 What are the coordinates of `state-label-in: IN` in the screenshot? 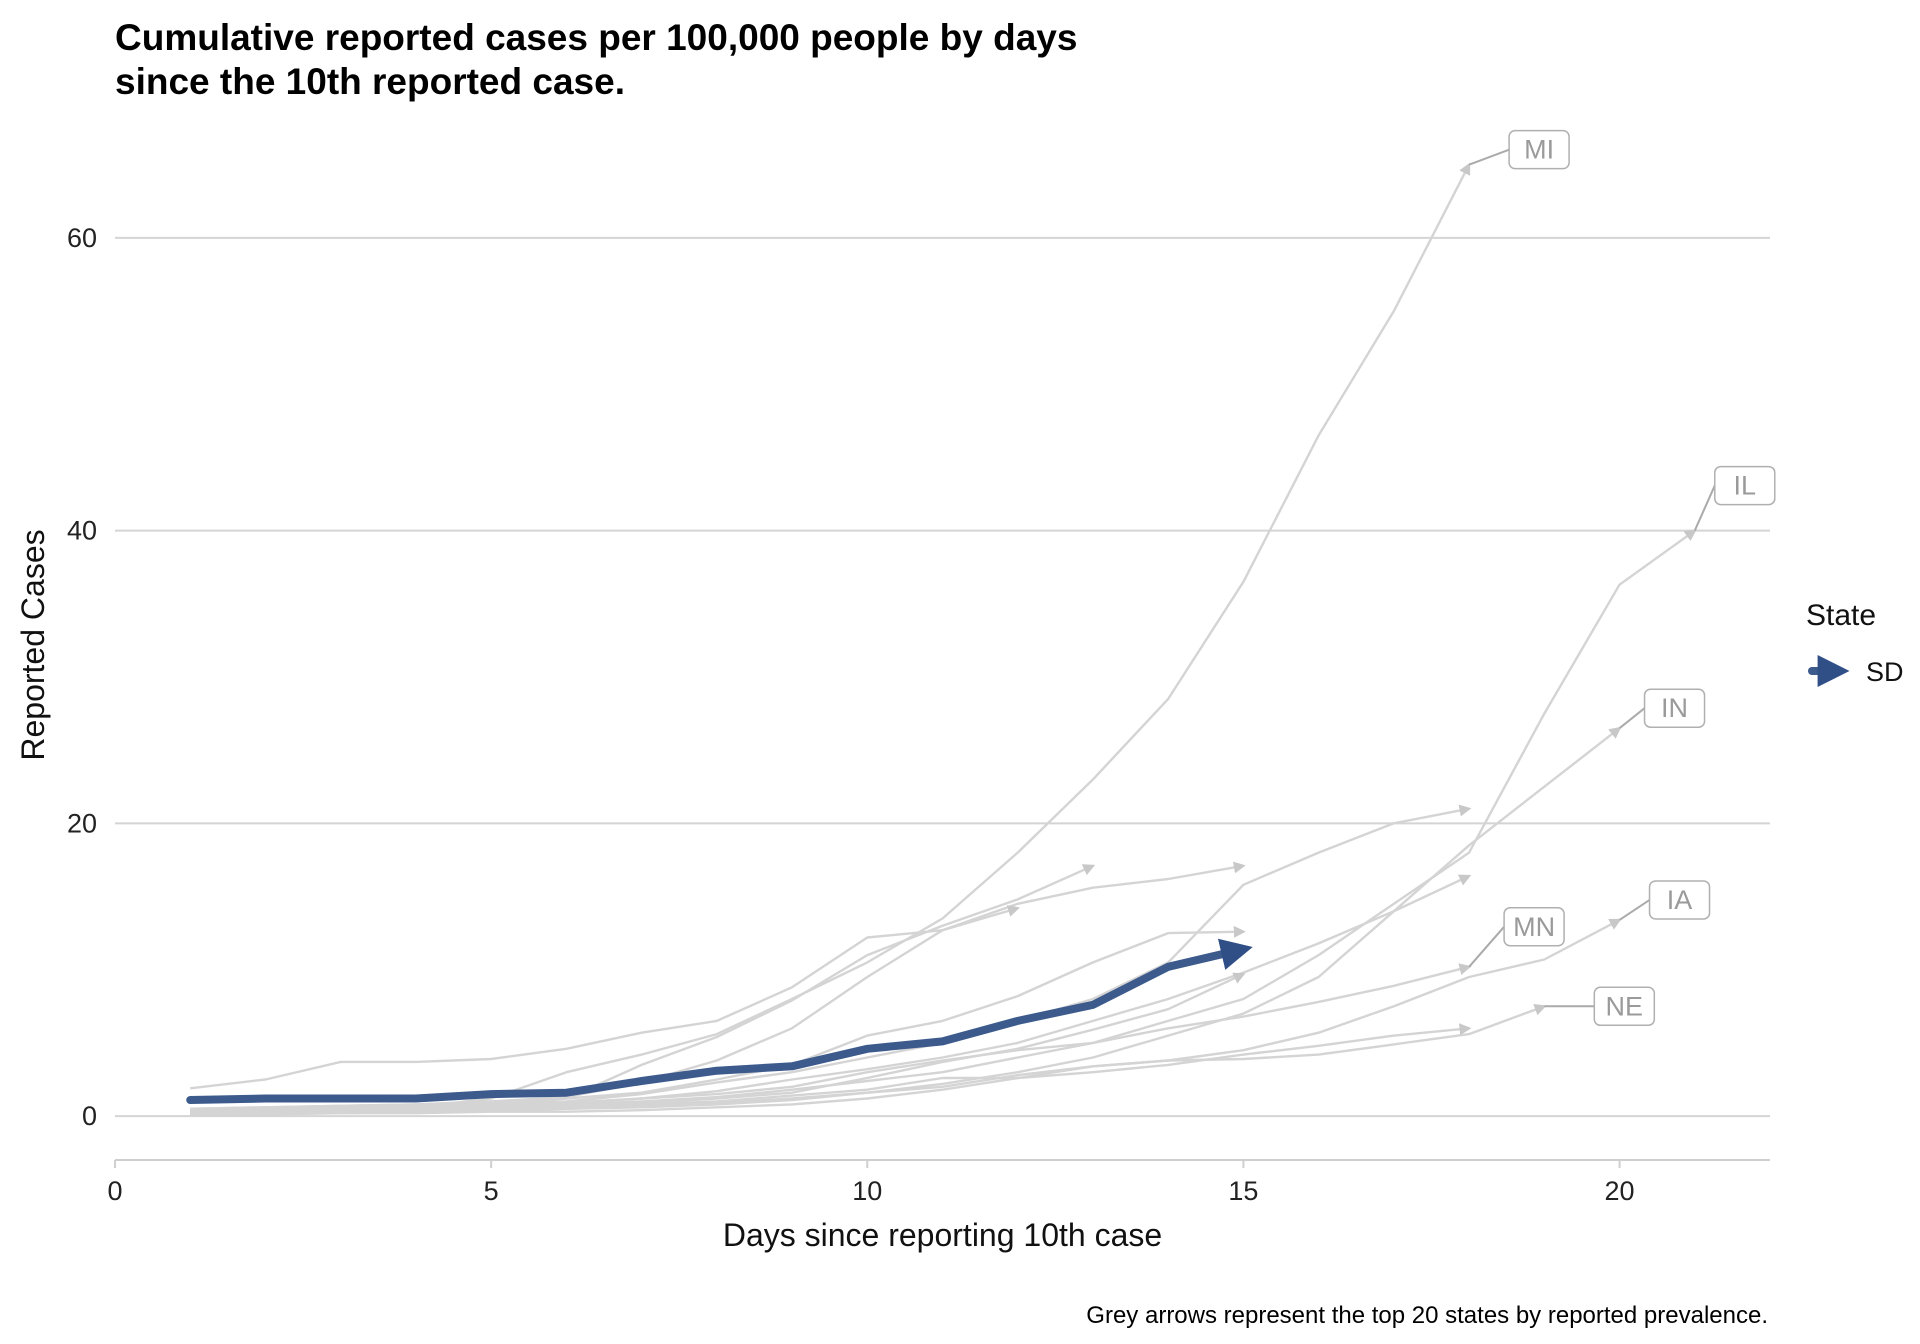 It's located at (1674, 708).